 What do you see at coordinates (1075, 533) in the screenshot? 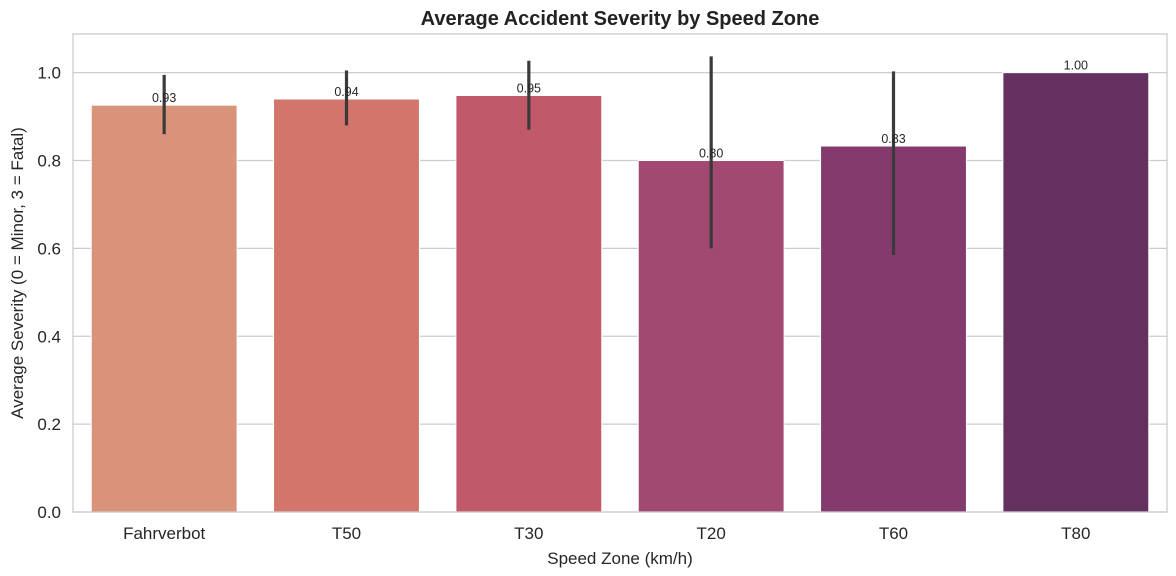
I see `x-tick-label: T80` at bounding box center [1075, 533].